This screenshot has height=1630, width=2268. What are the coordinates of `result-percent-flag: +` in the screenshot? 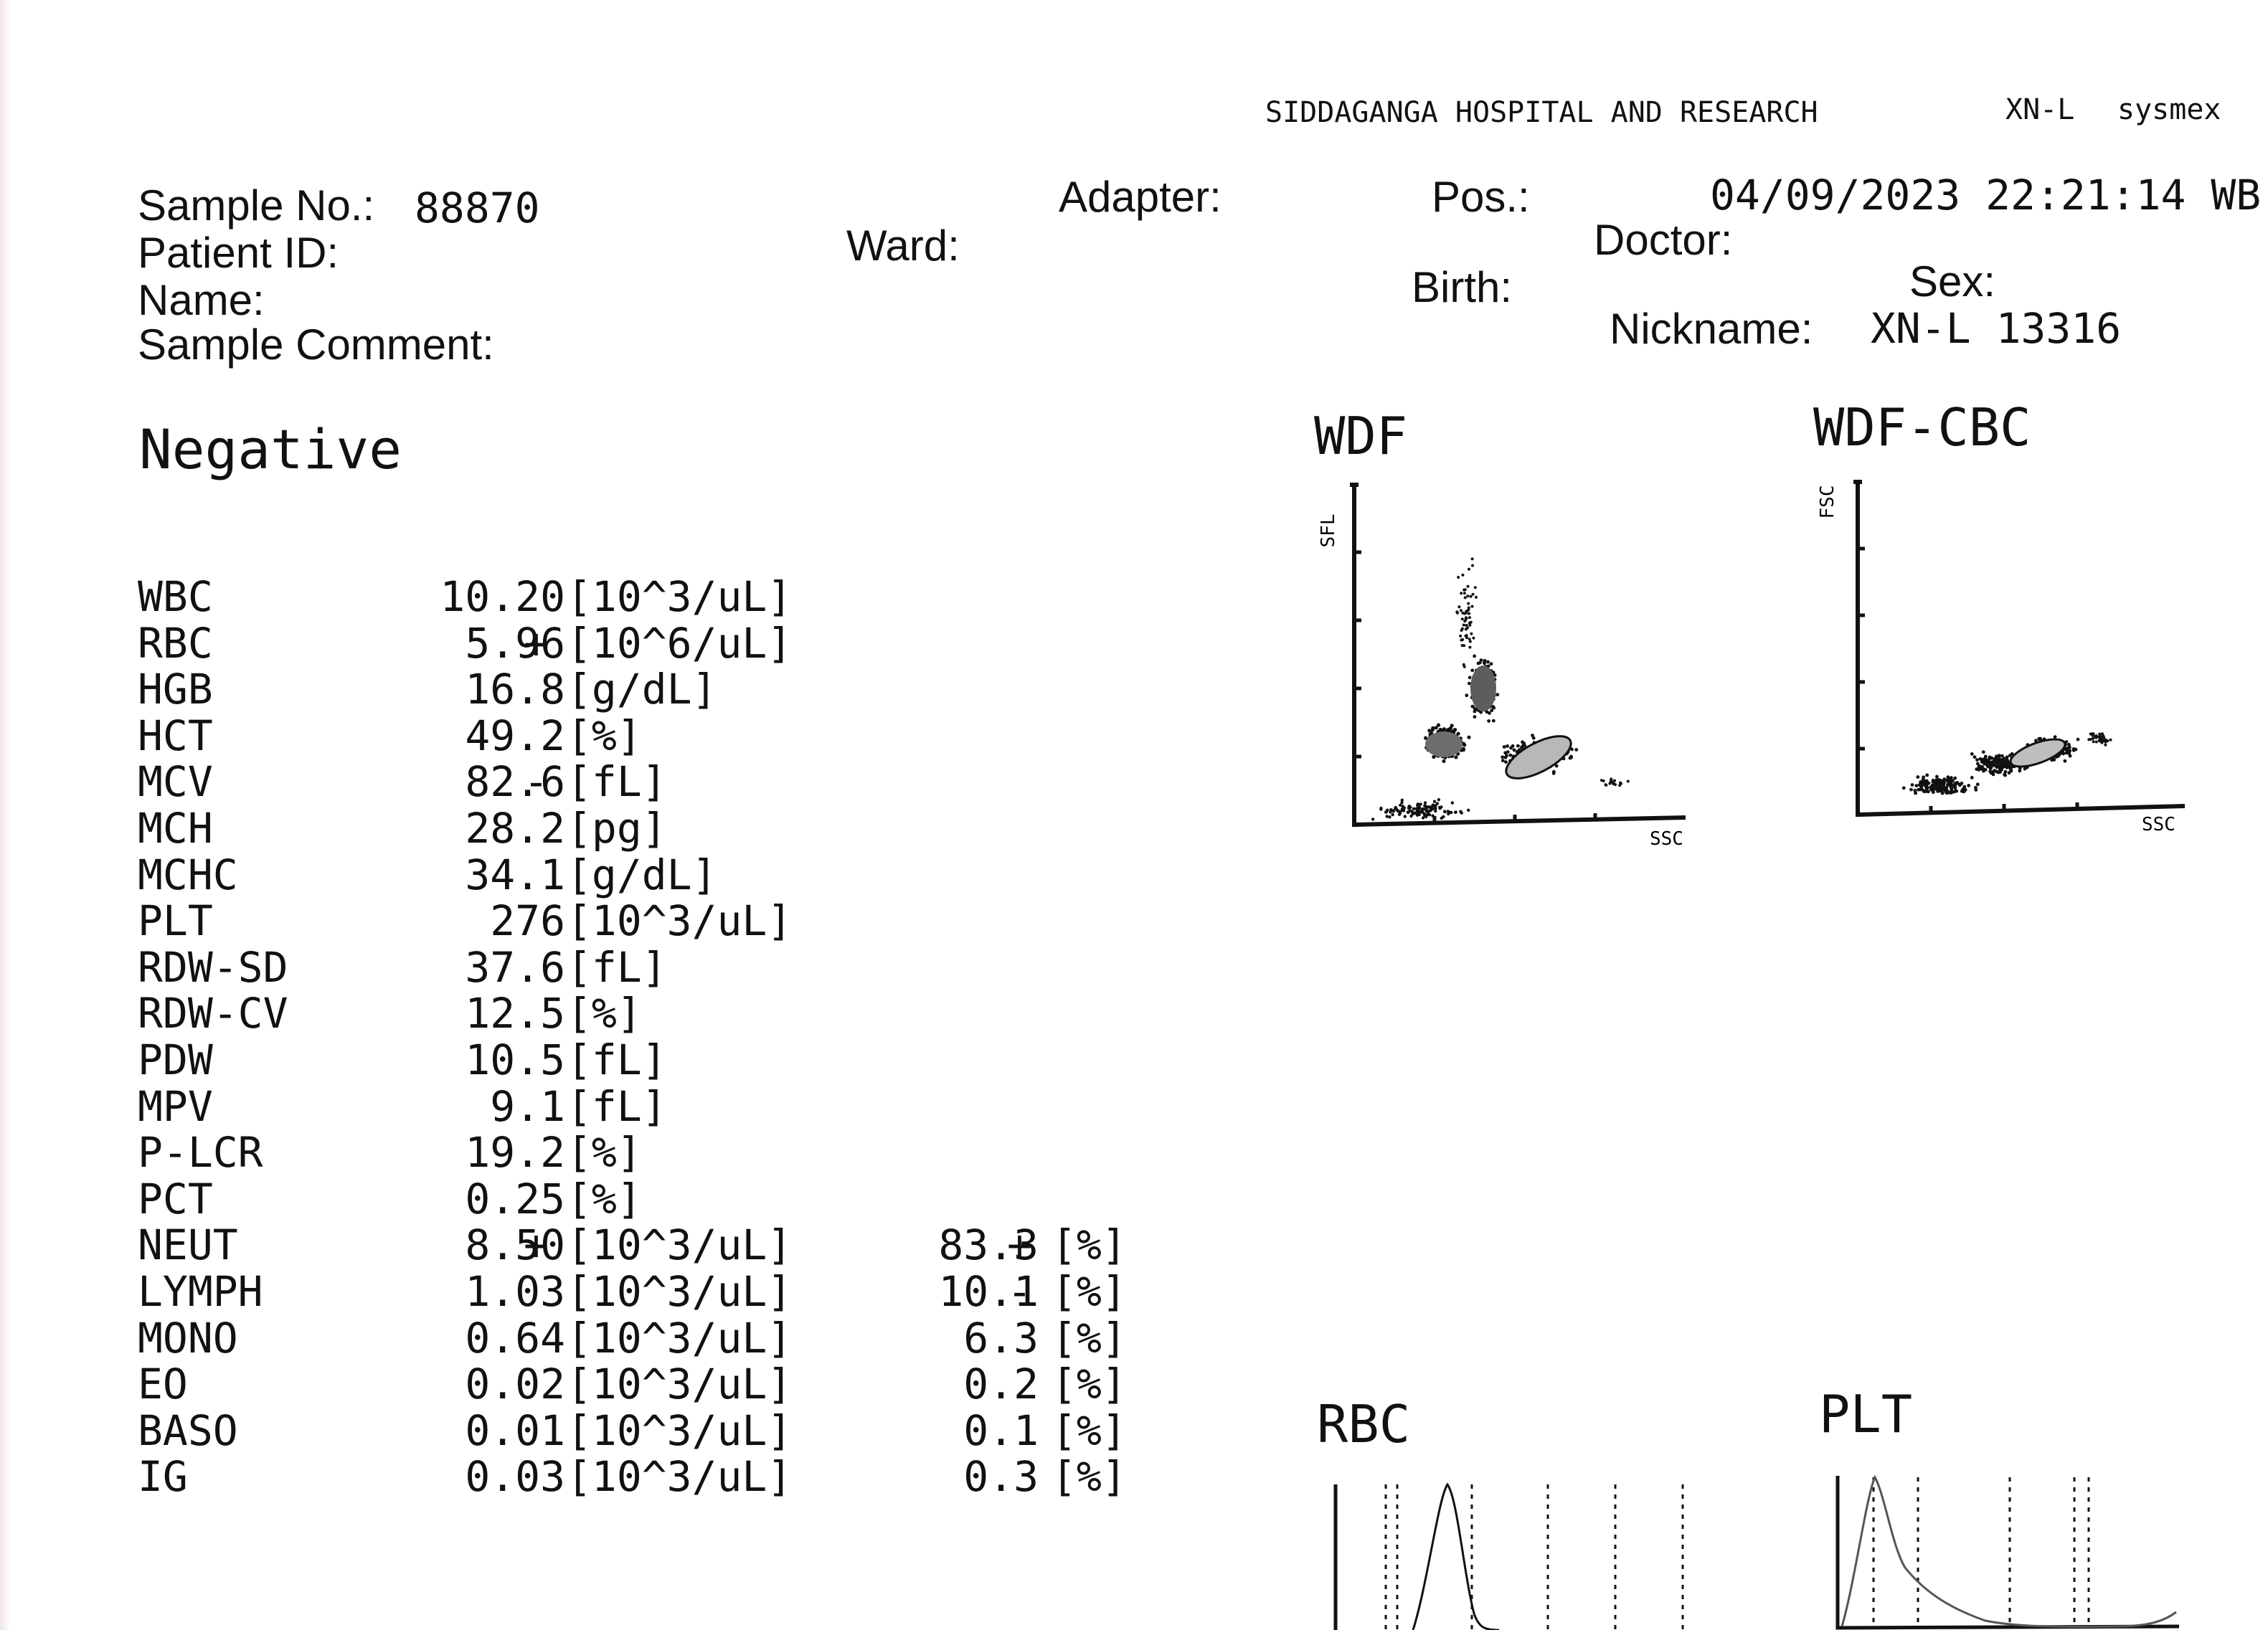 It's located at (1019, 1245).